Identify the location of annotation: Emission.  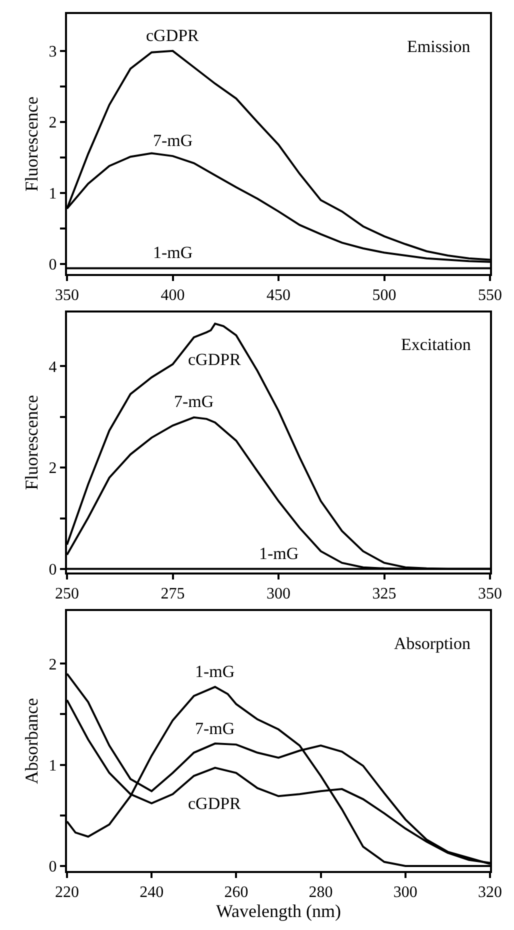
(439, 46).